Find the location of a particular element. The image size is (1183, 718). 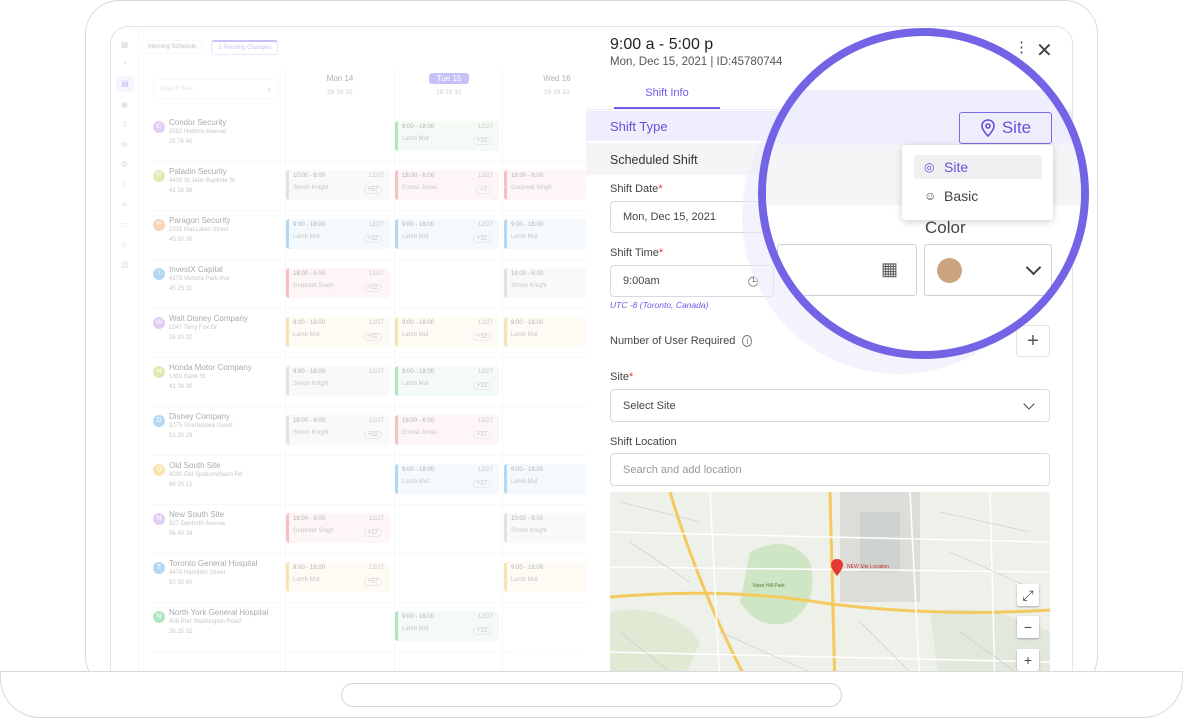

grid-icon: ▦ is located at coordinates (124, 44).